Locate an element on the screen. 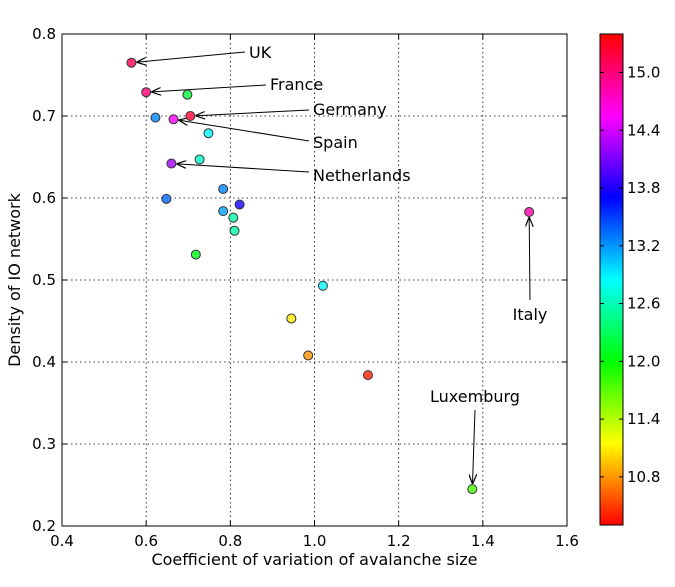 Image resolution: width=675 pixels, height=587 pixels. colorbar-tick-label: 15.0 is located at coordinates (643, 73).